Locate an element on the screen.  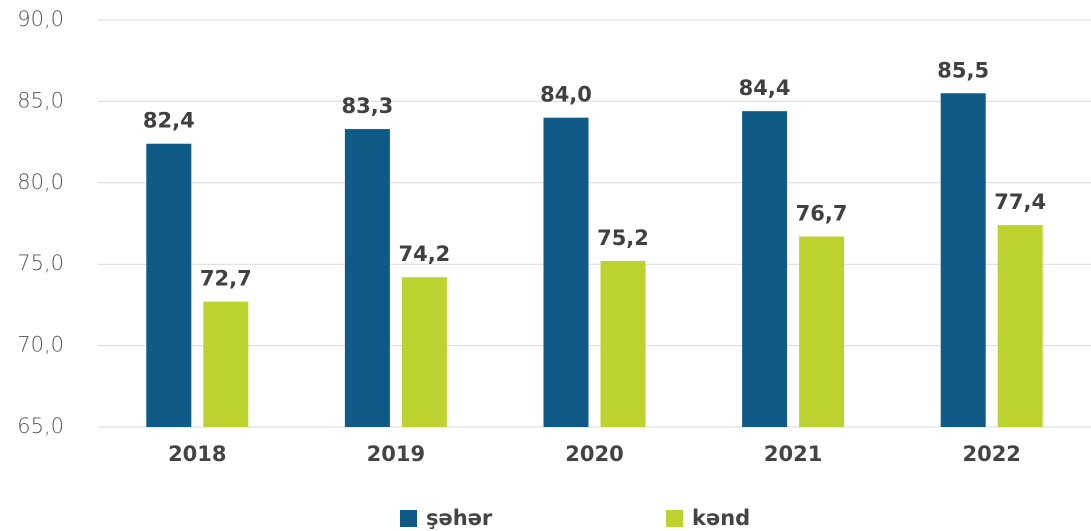
y-tick-label: 70,0 is located at coordinates (40, 345).